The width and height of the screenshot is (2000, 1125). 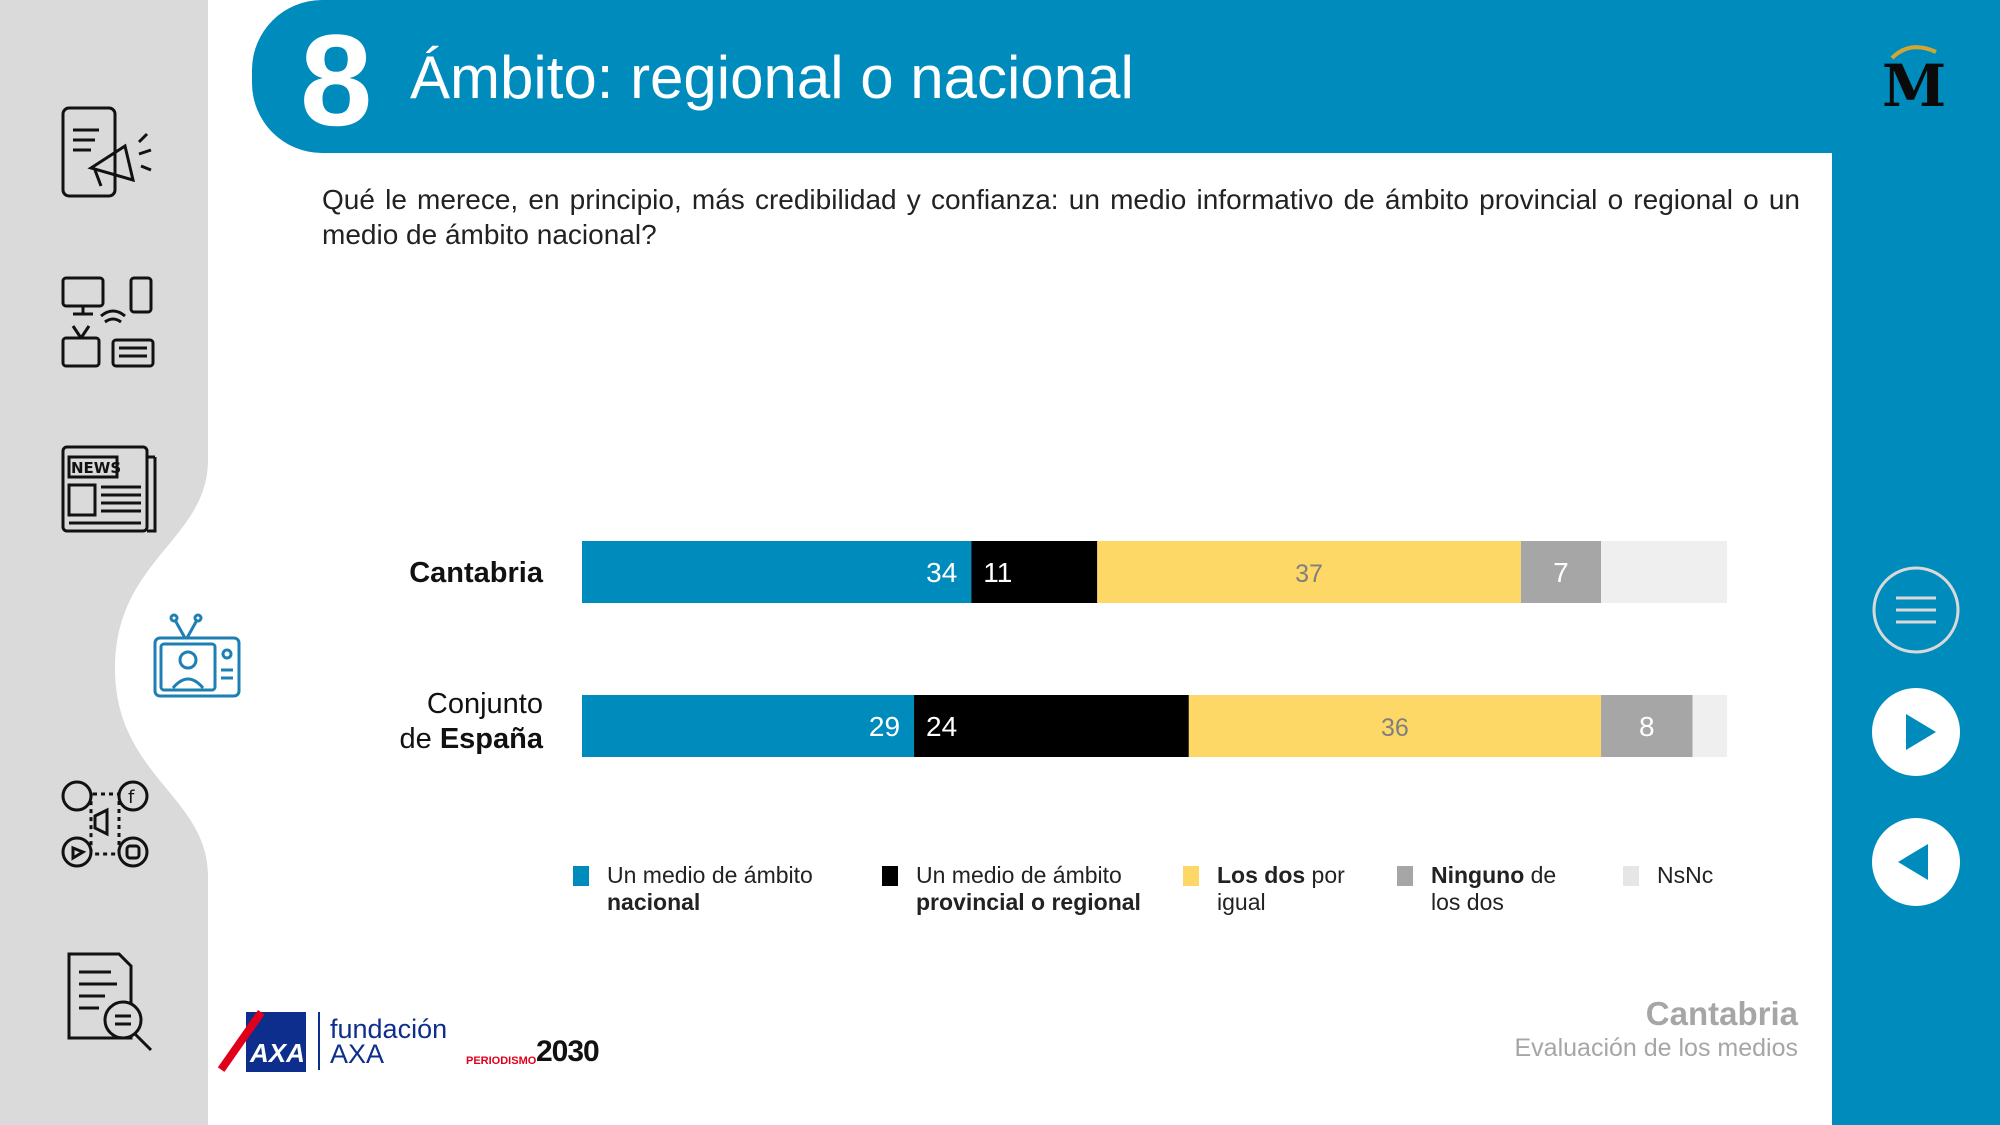 I want to click on category-label: Cantabria, so click(x=476, y=573).